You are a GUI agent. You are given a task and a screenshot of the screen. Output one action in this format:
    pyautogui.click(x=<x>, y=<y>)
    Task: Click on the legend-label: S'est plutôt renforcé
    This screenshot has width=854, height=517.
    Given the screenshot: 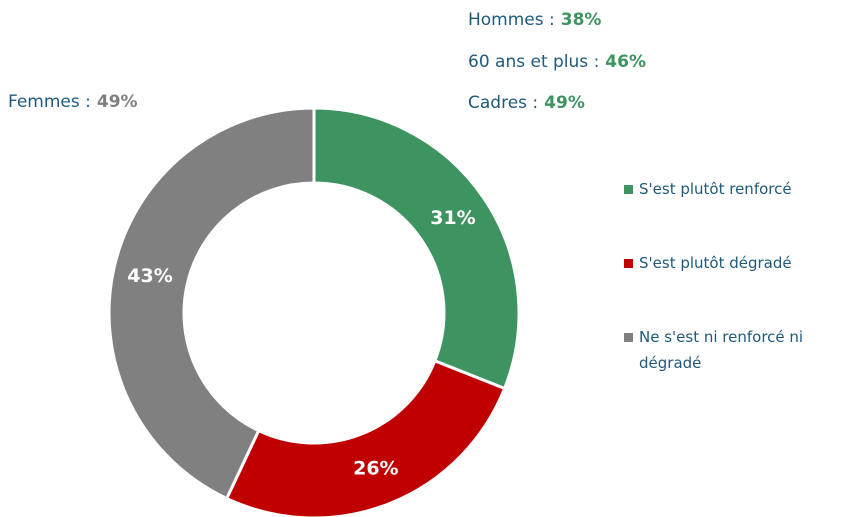 What is the action you would take?
    pyautogui.click(x=715, y=189)
    